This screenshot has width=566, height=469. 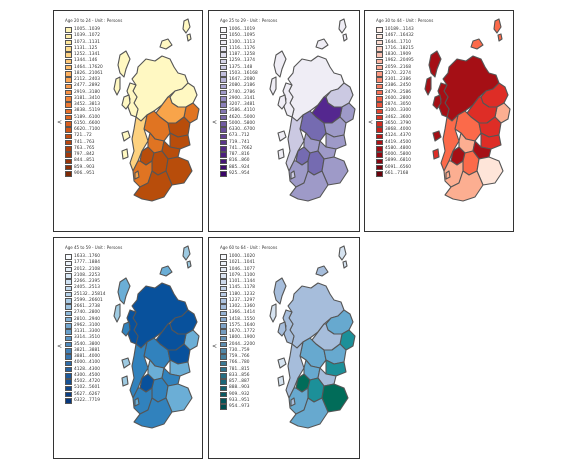 I want to click on legend-label: 673...712, so click(x=239, y=136).